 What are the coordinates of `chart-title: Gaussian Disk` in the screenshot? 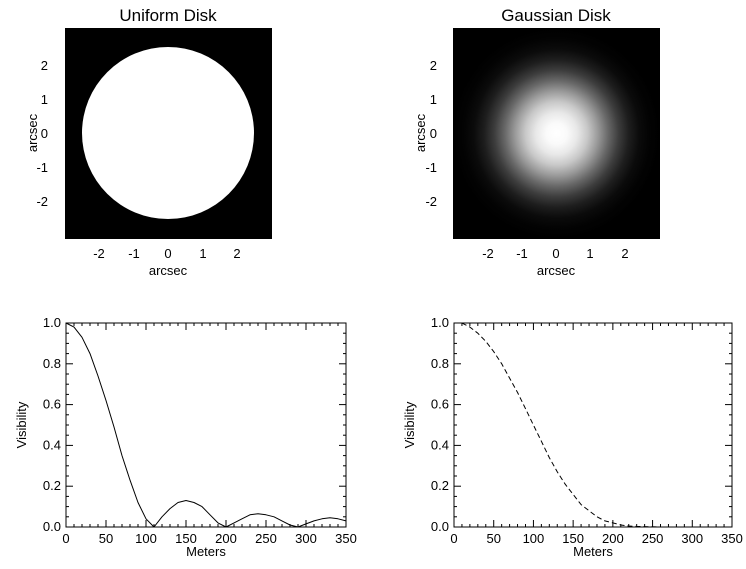 It's located at (556, 15).